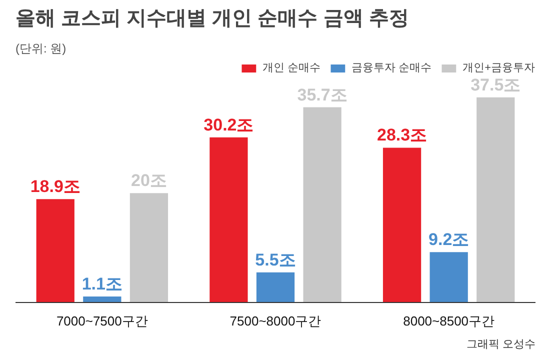 Image resolution: width=550 pixels, height=355 pixels. I want to click on data-label: 18.9조, so click(55, 186).